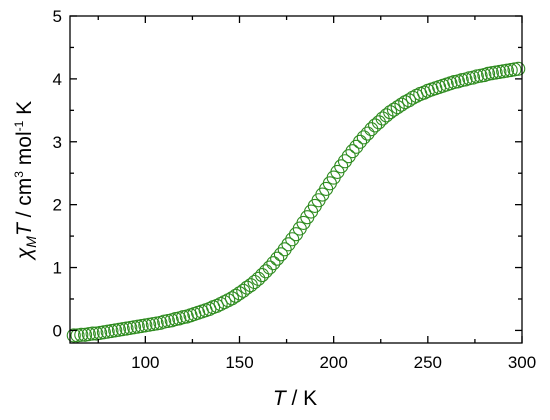 This screenshot has width=550, height=420. What do you see at coordinates (24, 151) in the screenshot?
I see `y-axis-unit-b: mol` at bounding box center [24, 151].